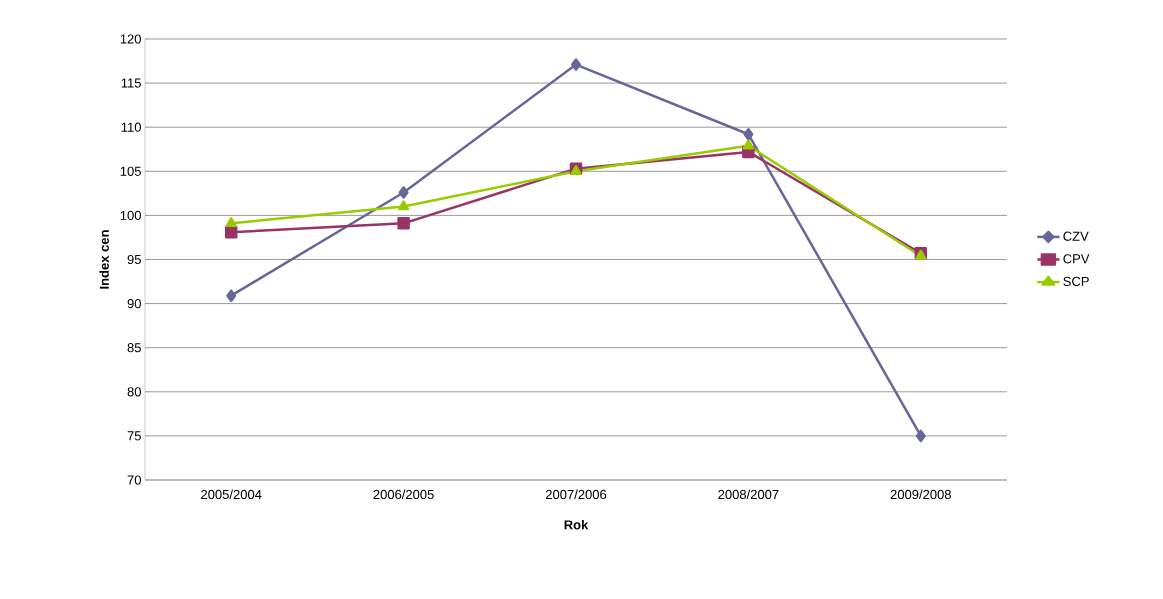 The width and height of the screenshot is (1163, 599). What do you see at coordinates (403, 494) in the screenshot?
I see `x-tick-label: 2006/2005` at bounding box center [403, 494].